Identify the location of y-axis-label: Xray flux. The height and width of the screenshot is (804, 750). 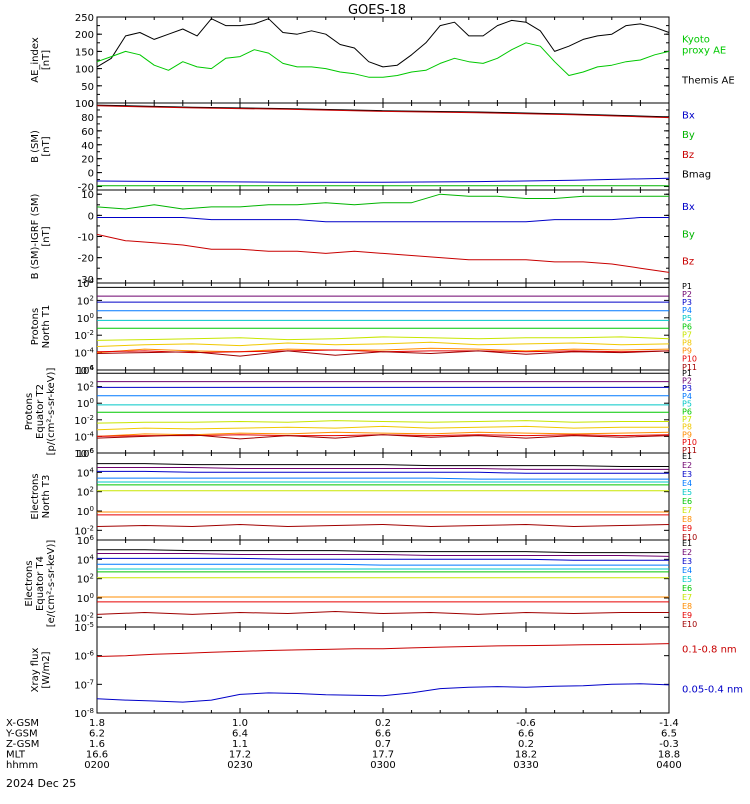
(35, 670).